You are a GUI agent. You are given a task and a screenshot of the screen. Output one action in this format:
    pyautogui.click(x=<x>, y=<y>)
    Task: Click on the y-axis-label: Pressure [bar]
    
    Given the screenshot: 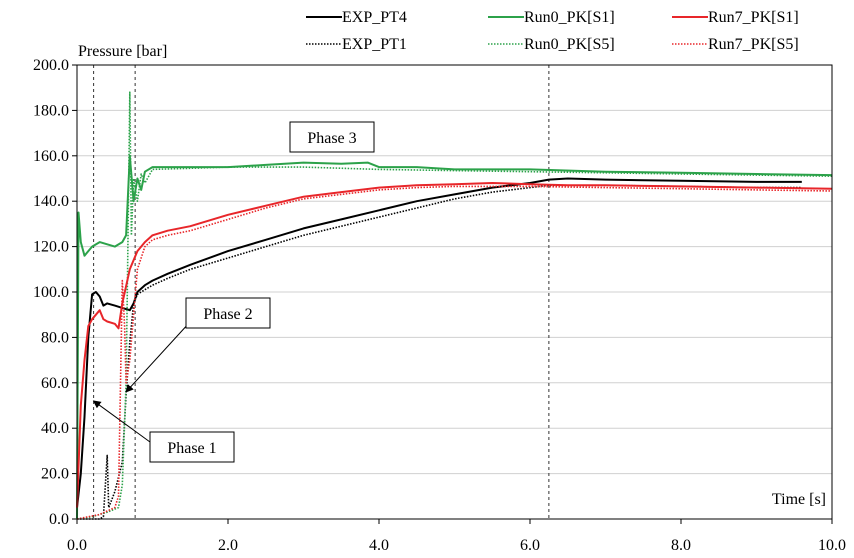 What is the action you would take?
    pyautogui.click(x=122, y=51)
    